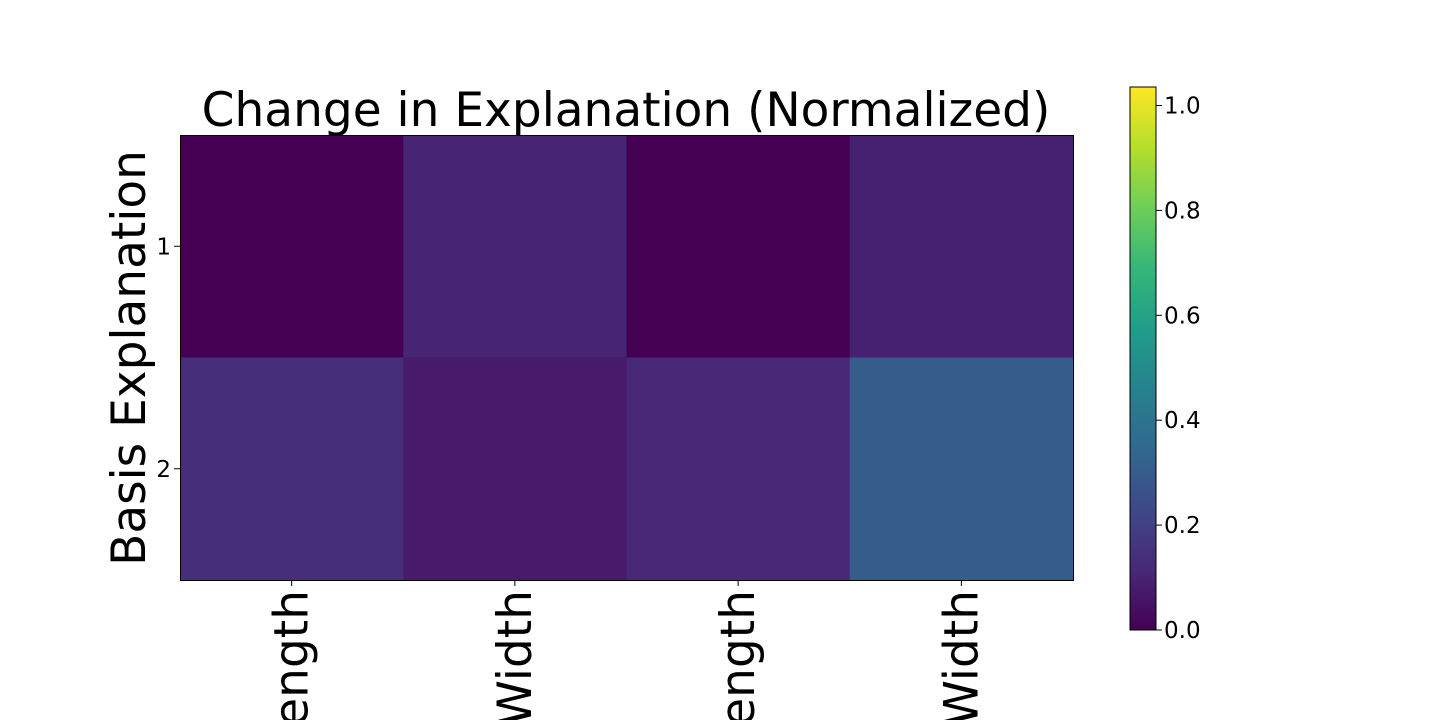  I want to click on colorbar-tick-label: 0.4, so click(1182, 421).